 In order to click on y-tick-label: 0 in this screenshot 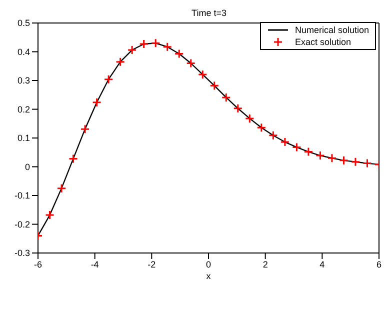, I will do `click(27, 167)`.